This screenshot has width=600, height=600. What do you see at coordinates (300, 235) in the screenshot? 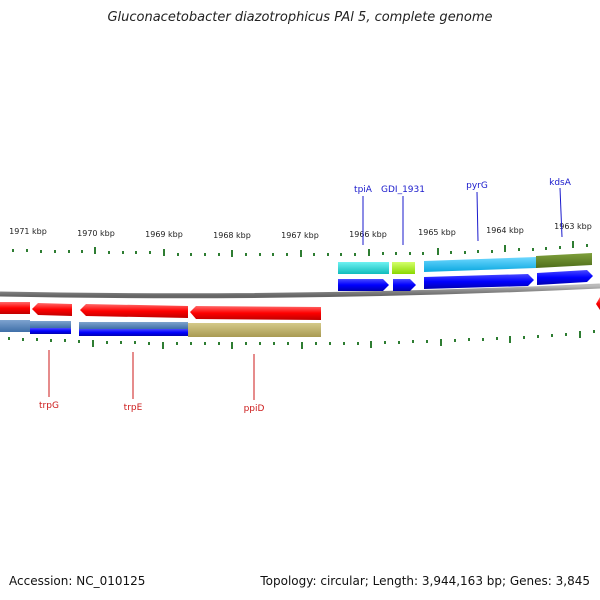
I see `tick-label: 1967 kbp` at bounding box center [300, 235].